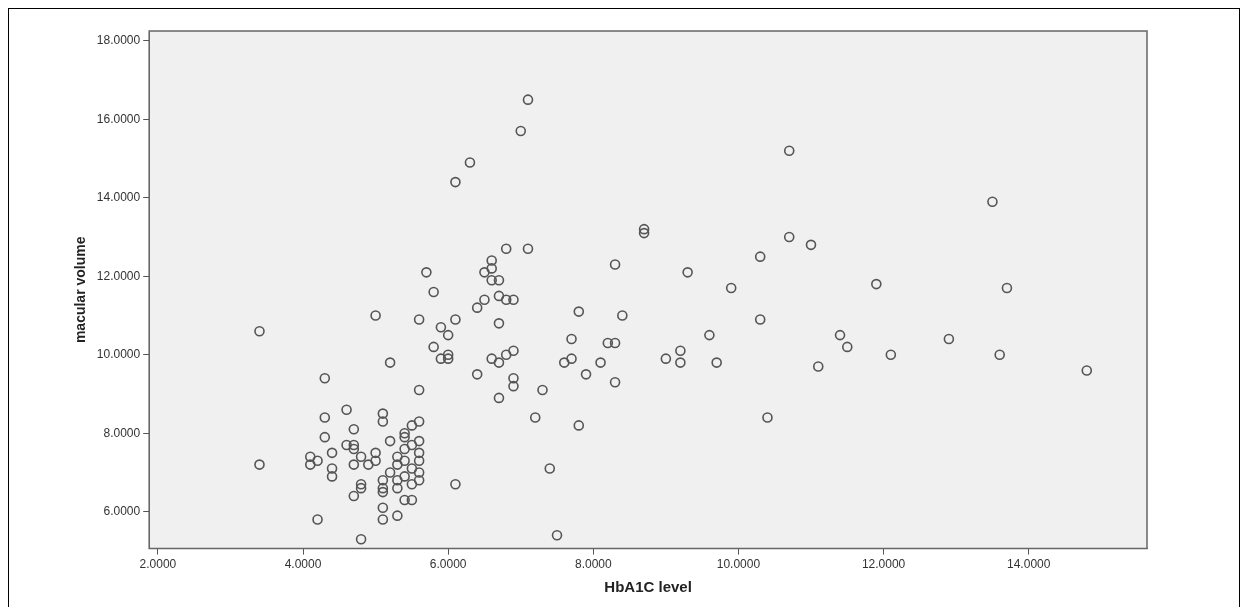 This screenshot has width=1248, height=616. Describe the element at coordinates (80, 290) in the screenshot. I see `y-axis-title: macular volume` at that location.